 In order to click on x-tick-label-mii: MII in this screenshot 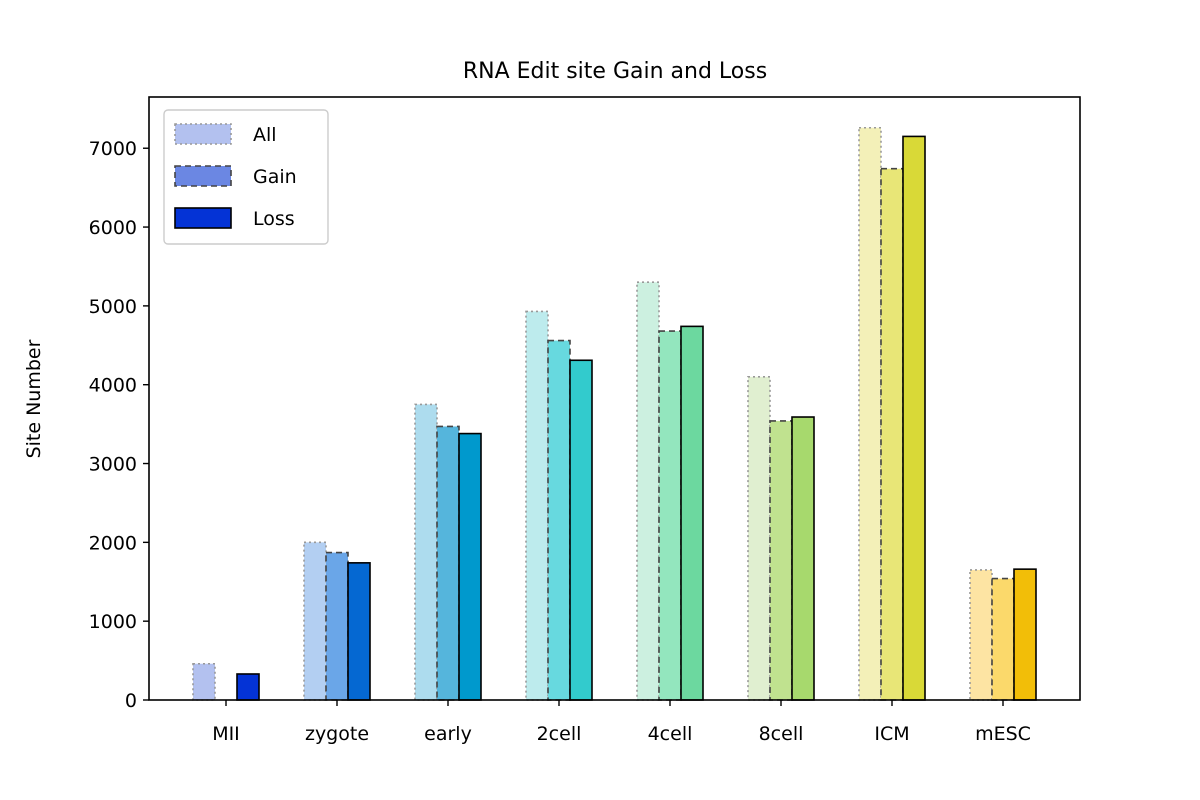, I will do `click(226, 734)`.